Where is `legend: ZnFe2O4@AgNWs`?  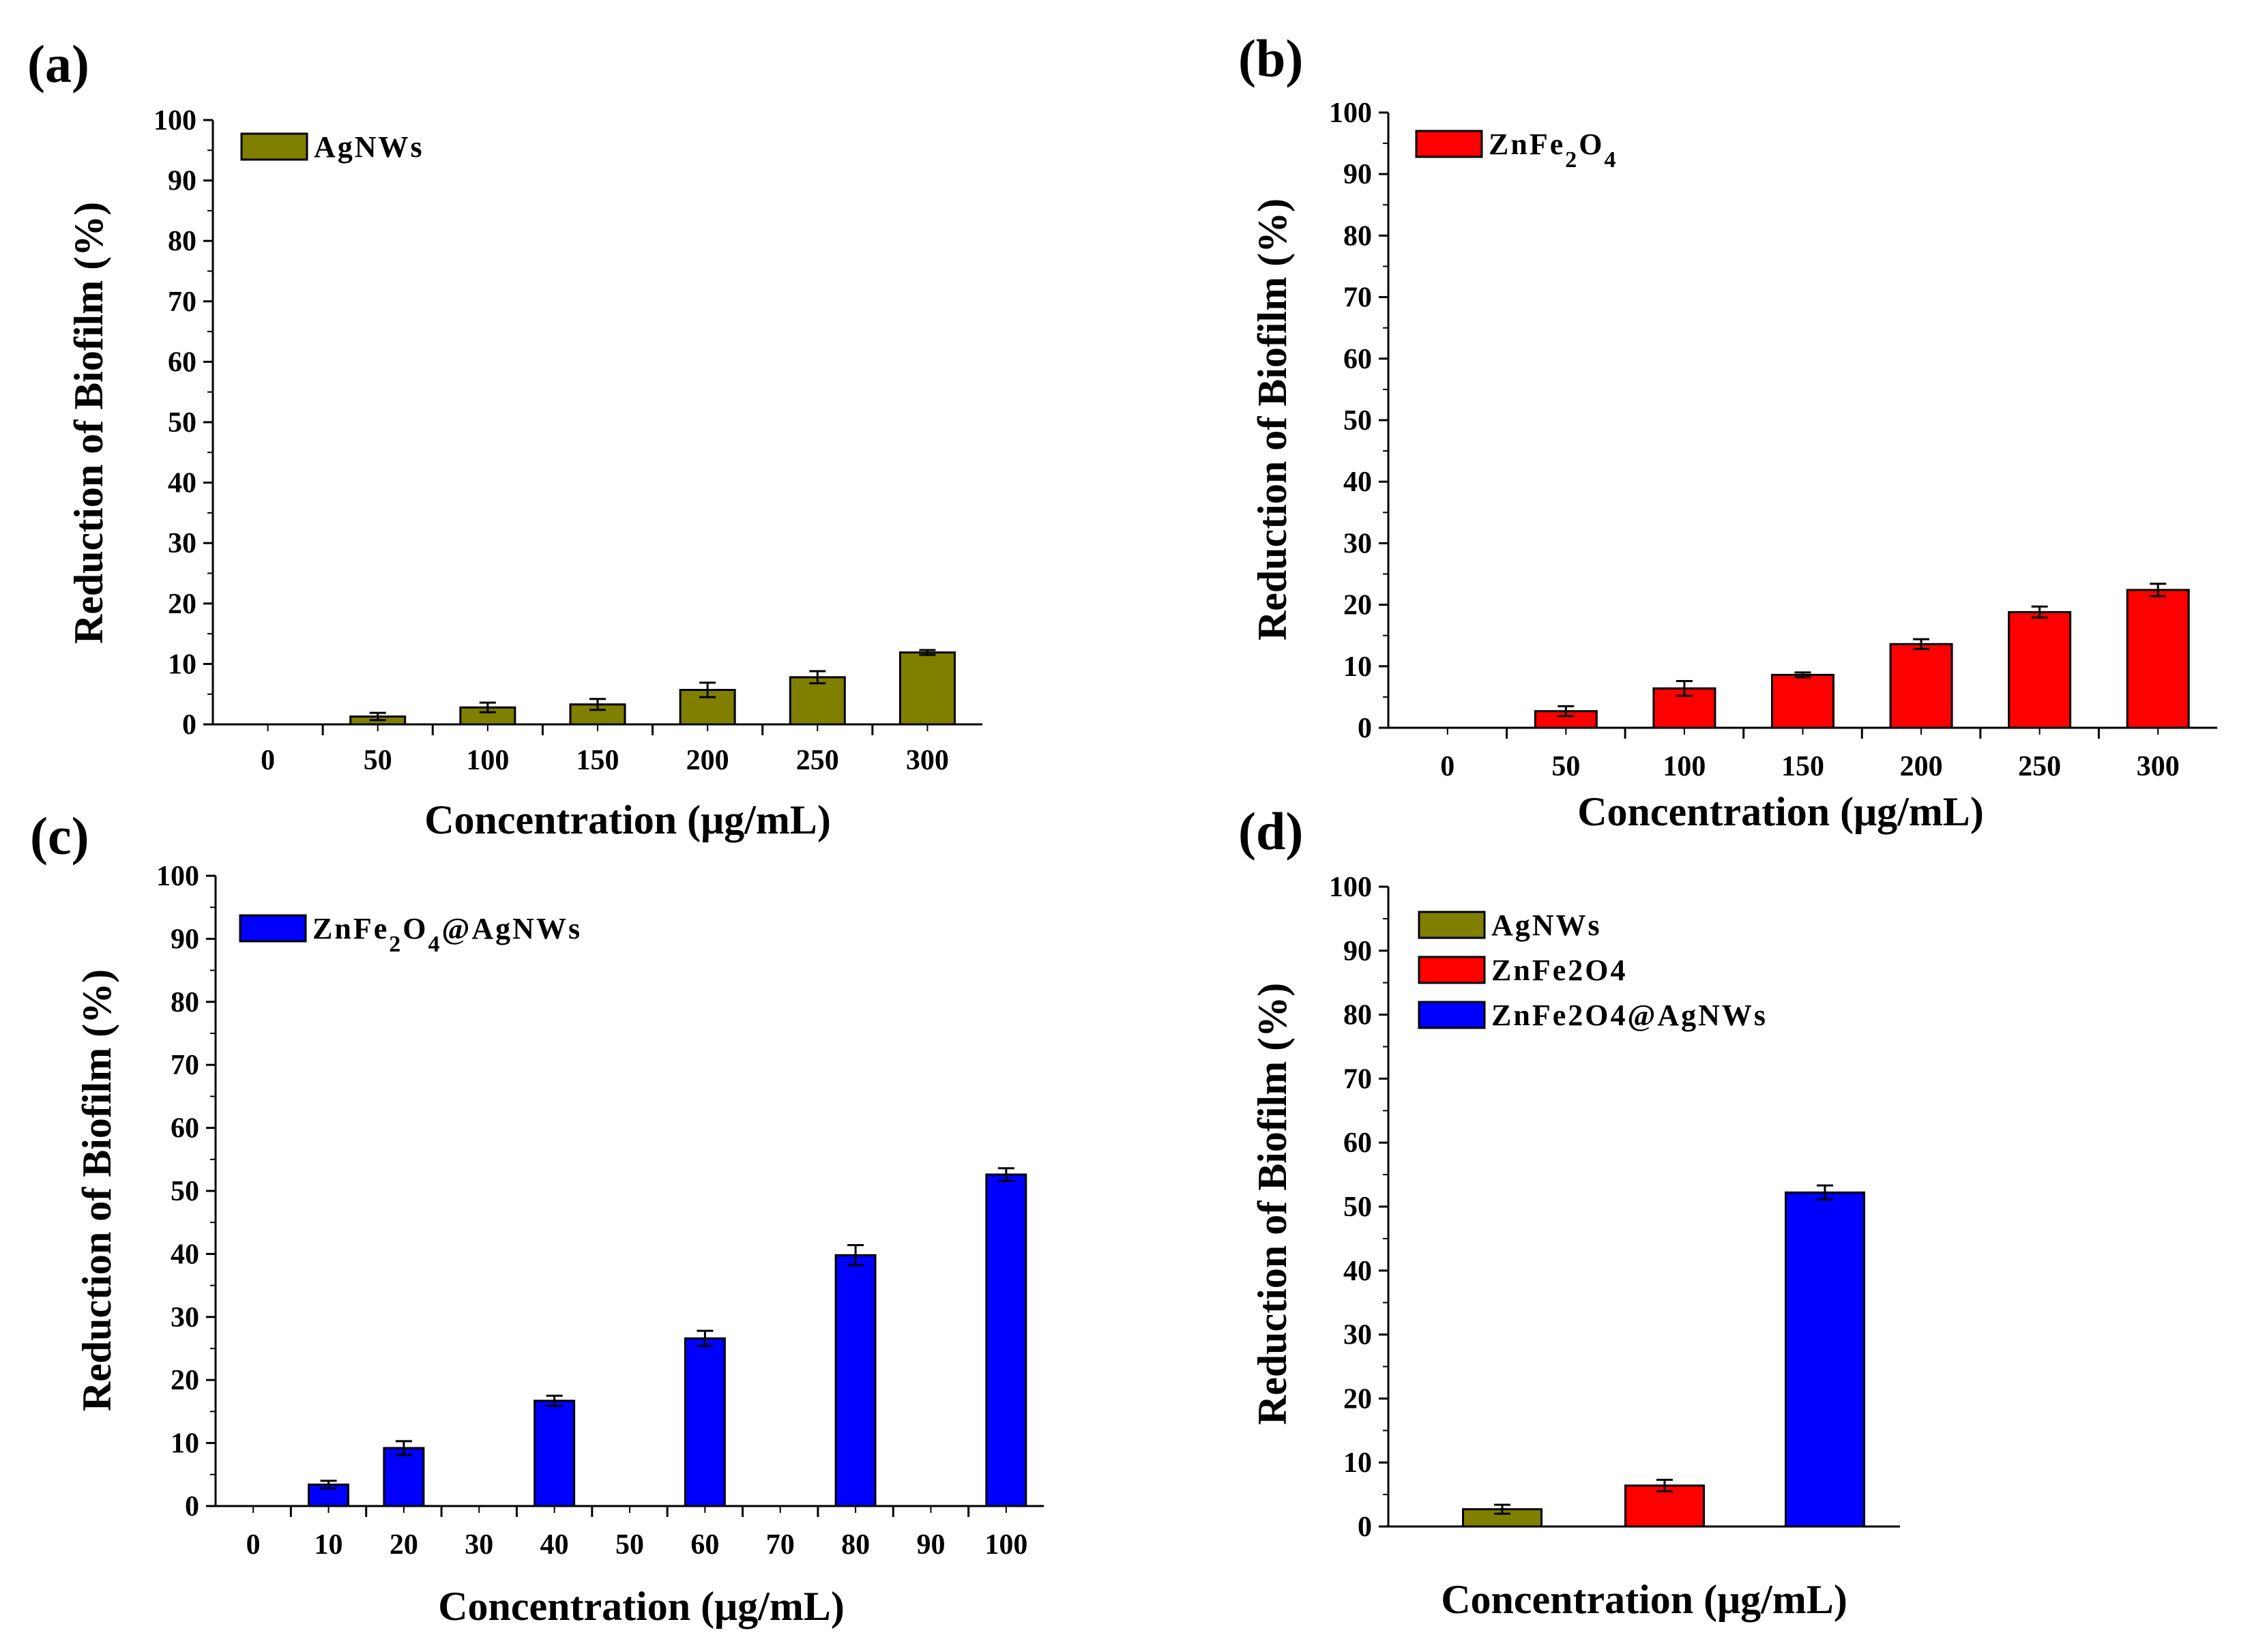
legend: ZnFe2O4@AgNWs is located at coordinates (410, 934).